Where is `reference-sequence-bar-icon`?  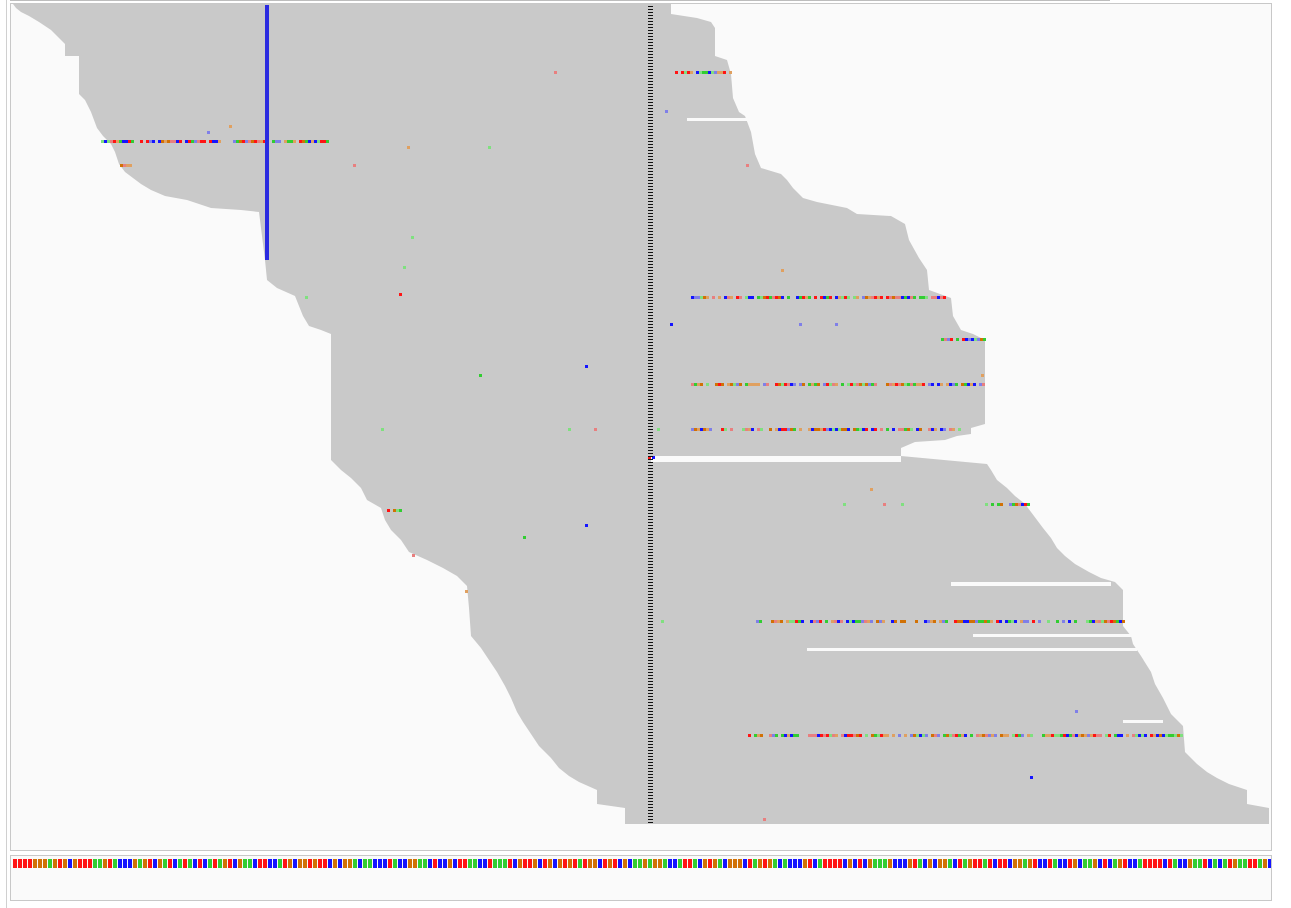
reference-sequence-bar-icon is located at coordinates (641, 878).